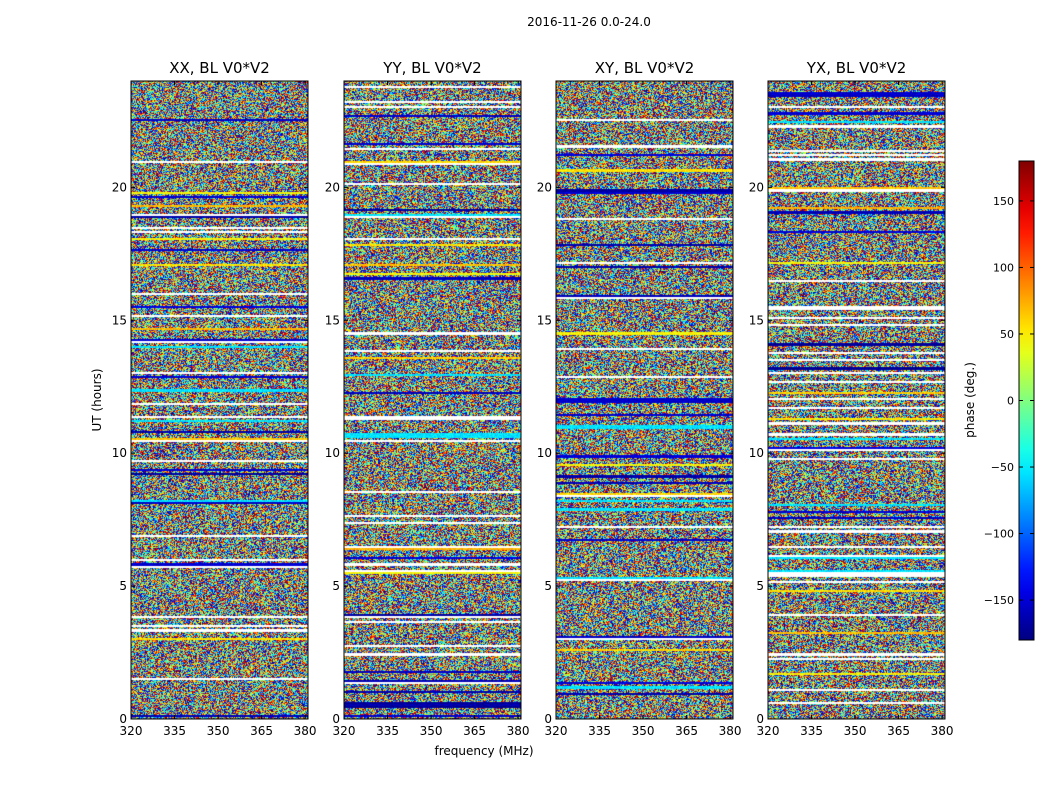  What do you see at coordinates (1003, 201) in the screenshot?
I see `colorbar-tick-label: 150` at bounding box center [1003, 201].